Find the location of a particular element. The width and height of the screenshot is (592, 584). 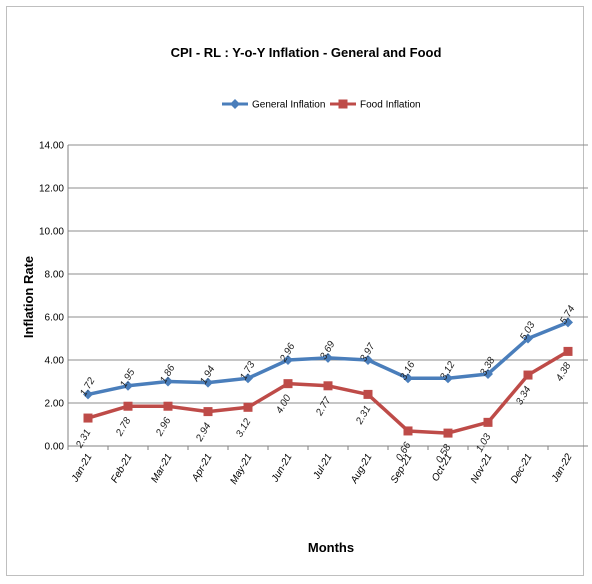

data-label: 5.03 is located at coordinates (527, 331).